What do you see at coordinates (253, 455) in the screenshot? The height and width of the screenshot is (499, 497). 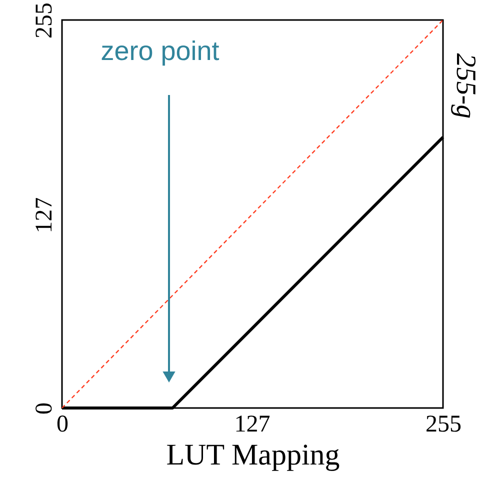 I see `x-axis-title: LUT Mapping` at bounding box center [253, 455].